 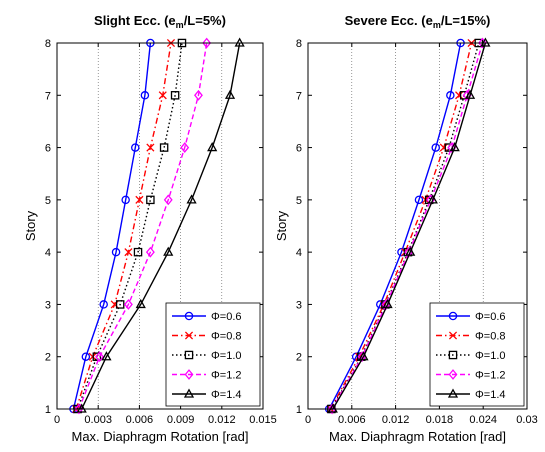 I want to click on y-tick-labels: 1 2 3 4 5 6 7 8, so click(x=299, y=227).